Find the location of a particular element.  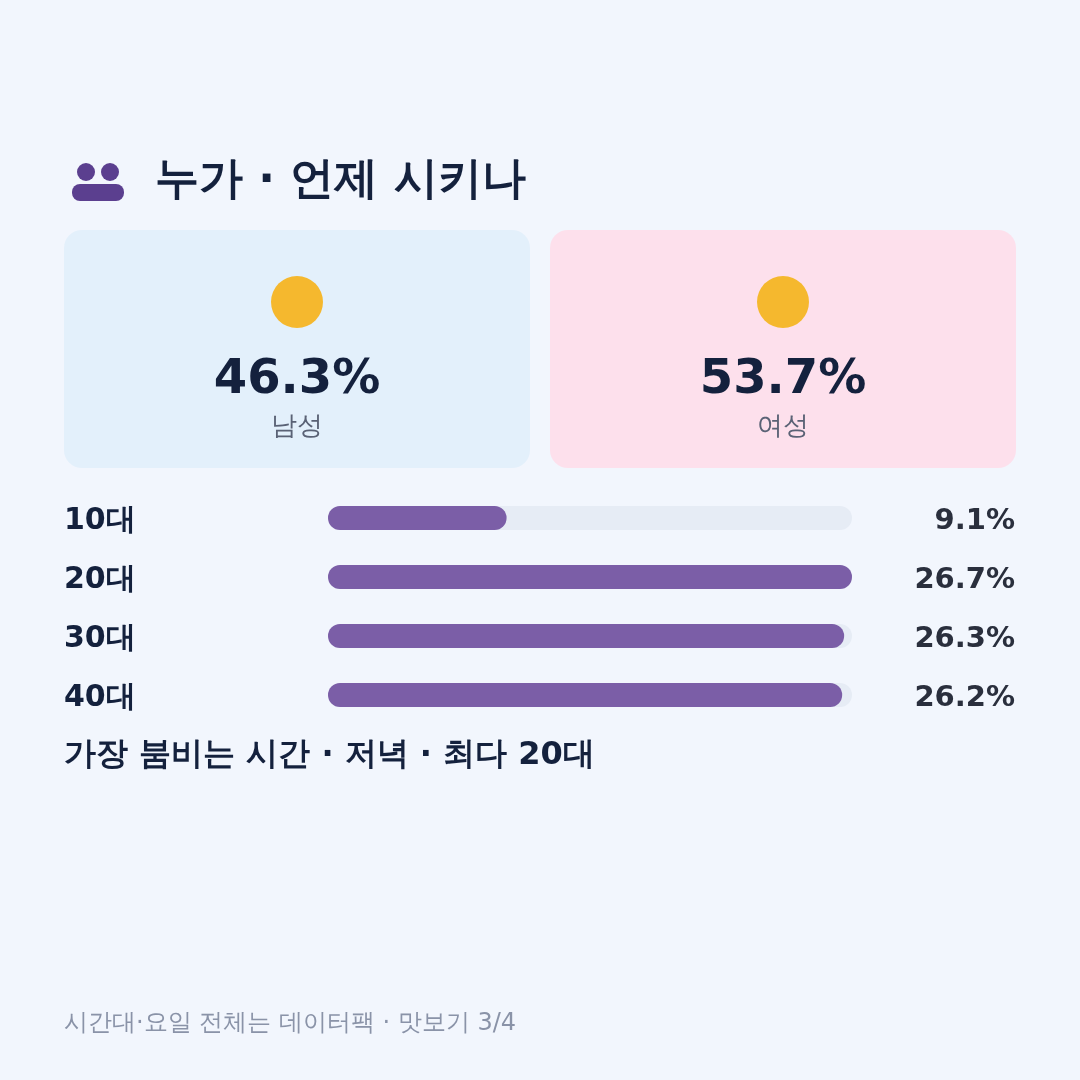

text: 시간대·요일 전체는 데이터팩 · 맛보기 3/4 is located at coordinates (290, 1022).